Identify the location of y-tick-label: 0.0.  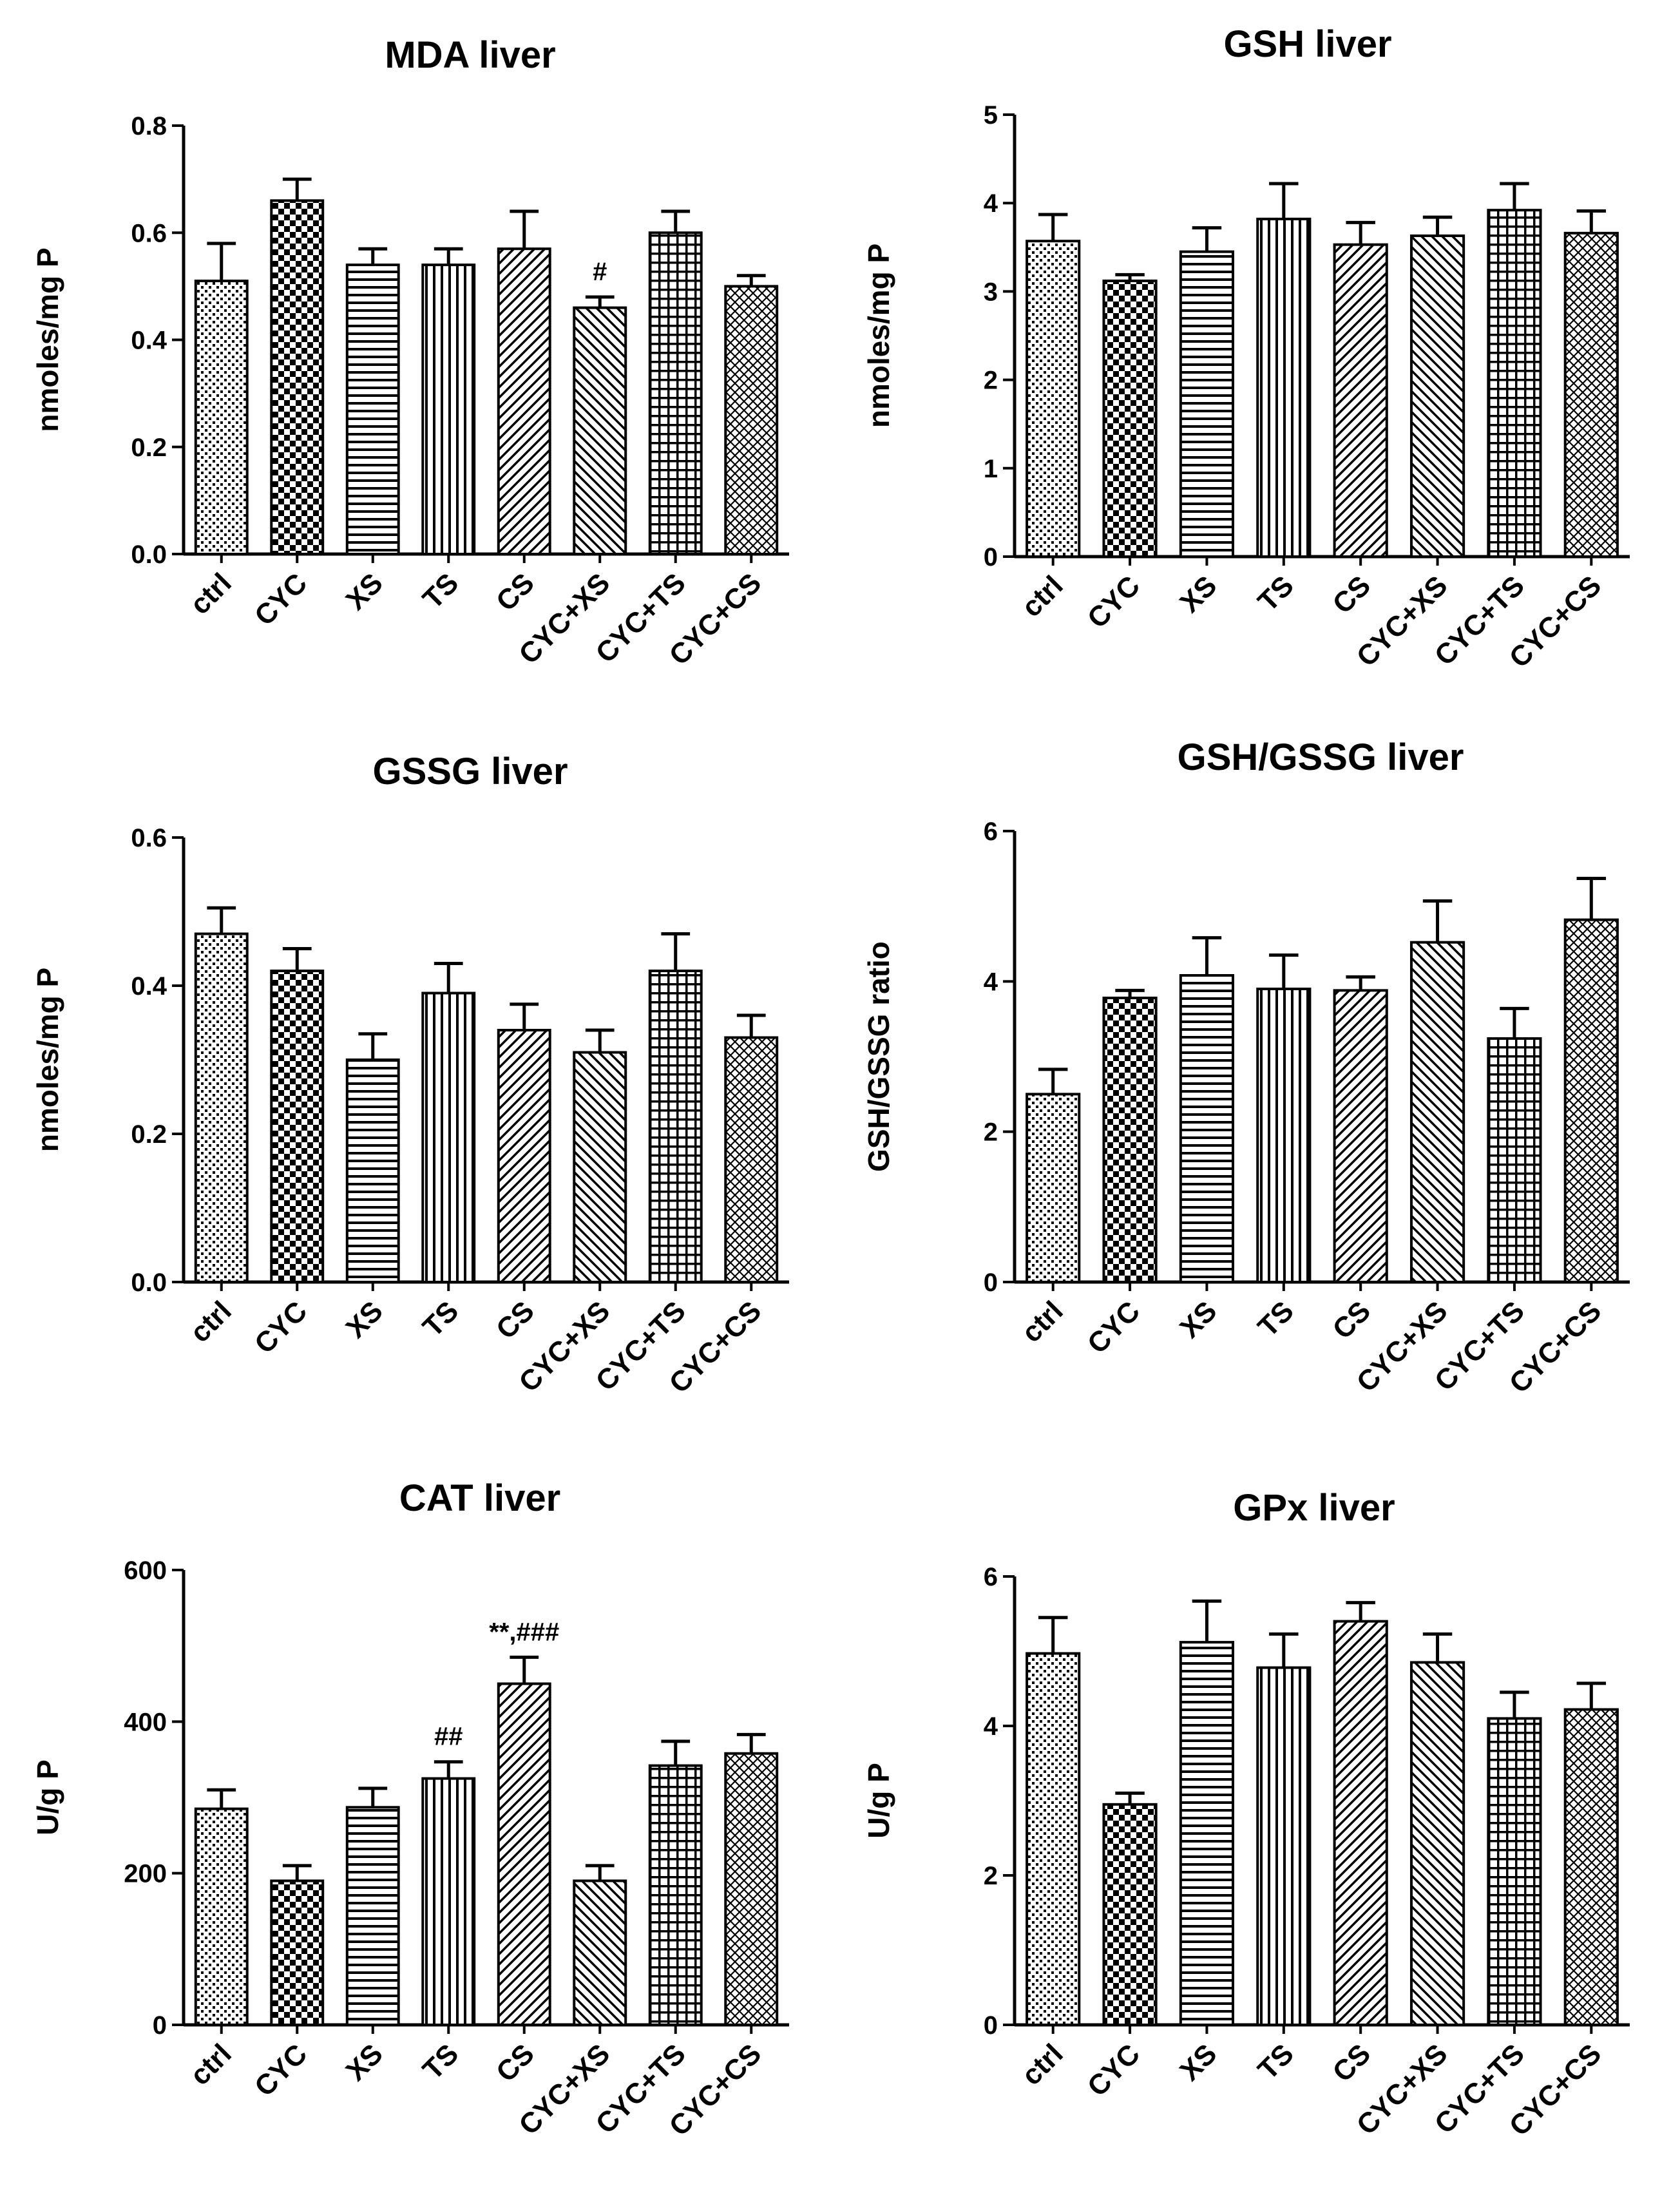
(149, 555).